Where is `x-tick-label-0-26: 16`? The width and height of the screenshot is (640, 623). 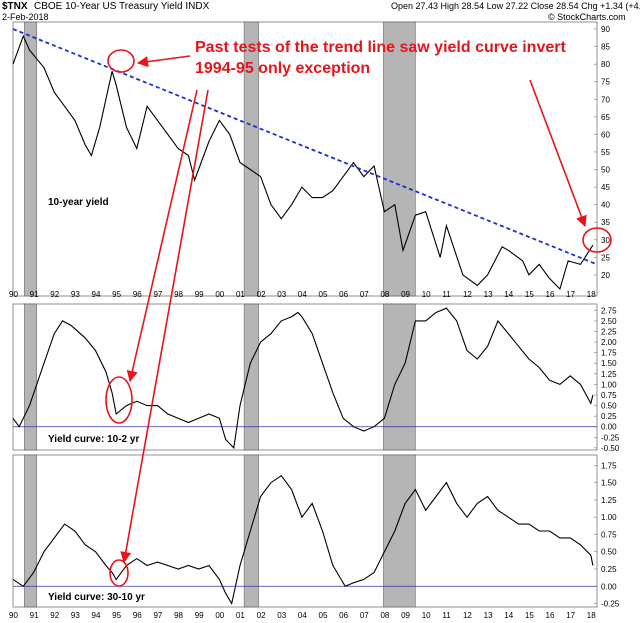 x-tick-label-0-26: 16 is located at coordinates (550, 294).